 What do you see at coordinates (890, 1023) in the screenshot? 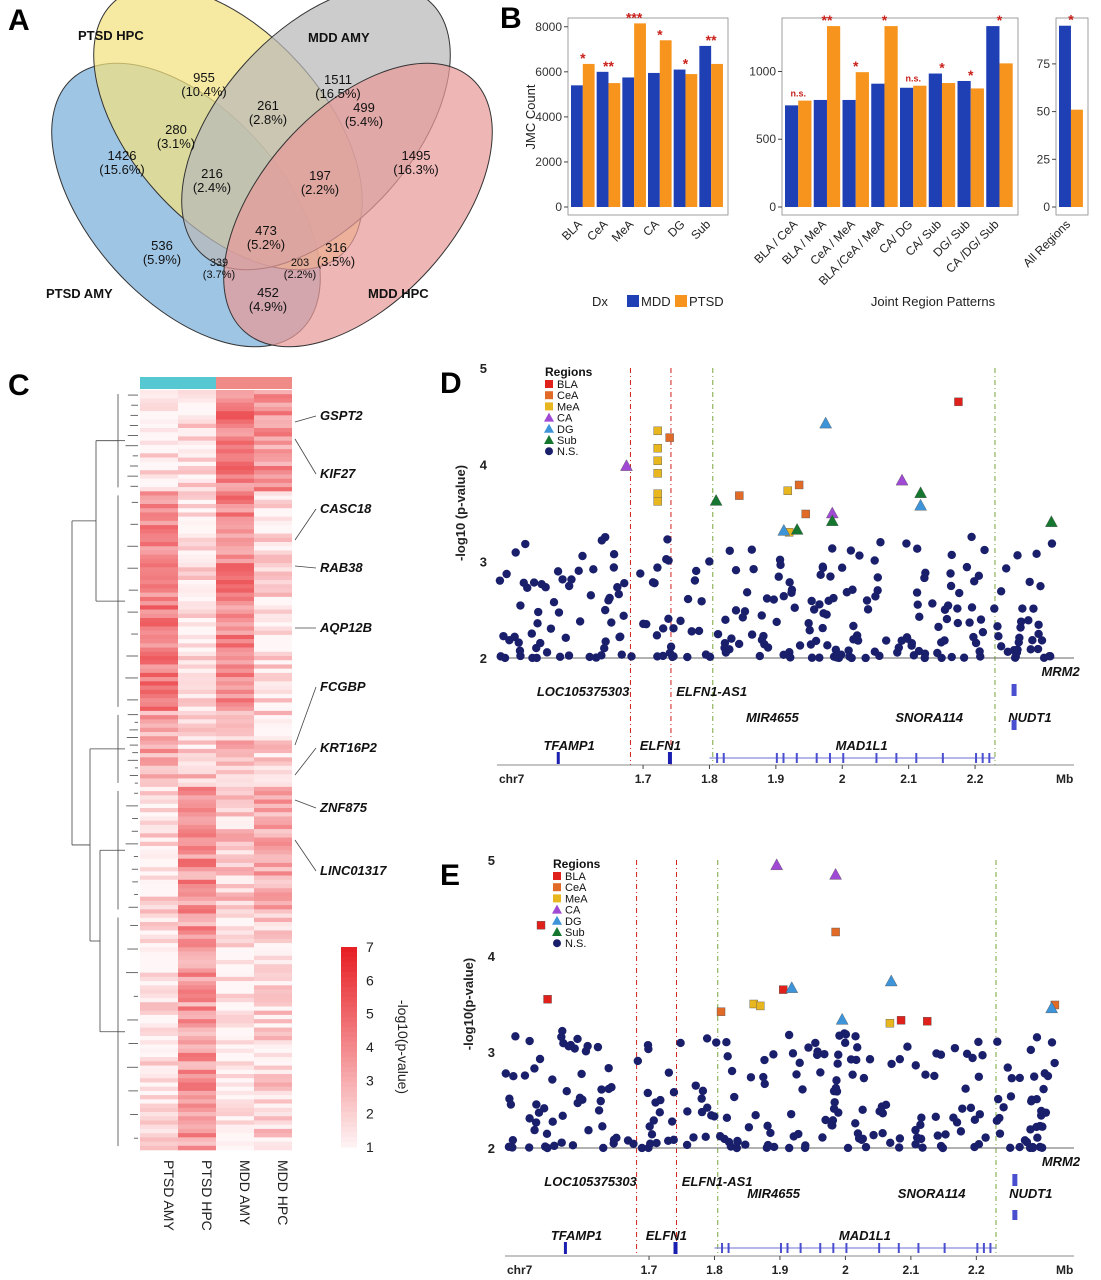
I see `point-mea` at bounding box center [890, 1023].